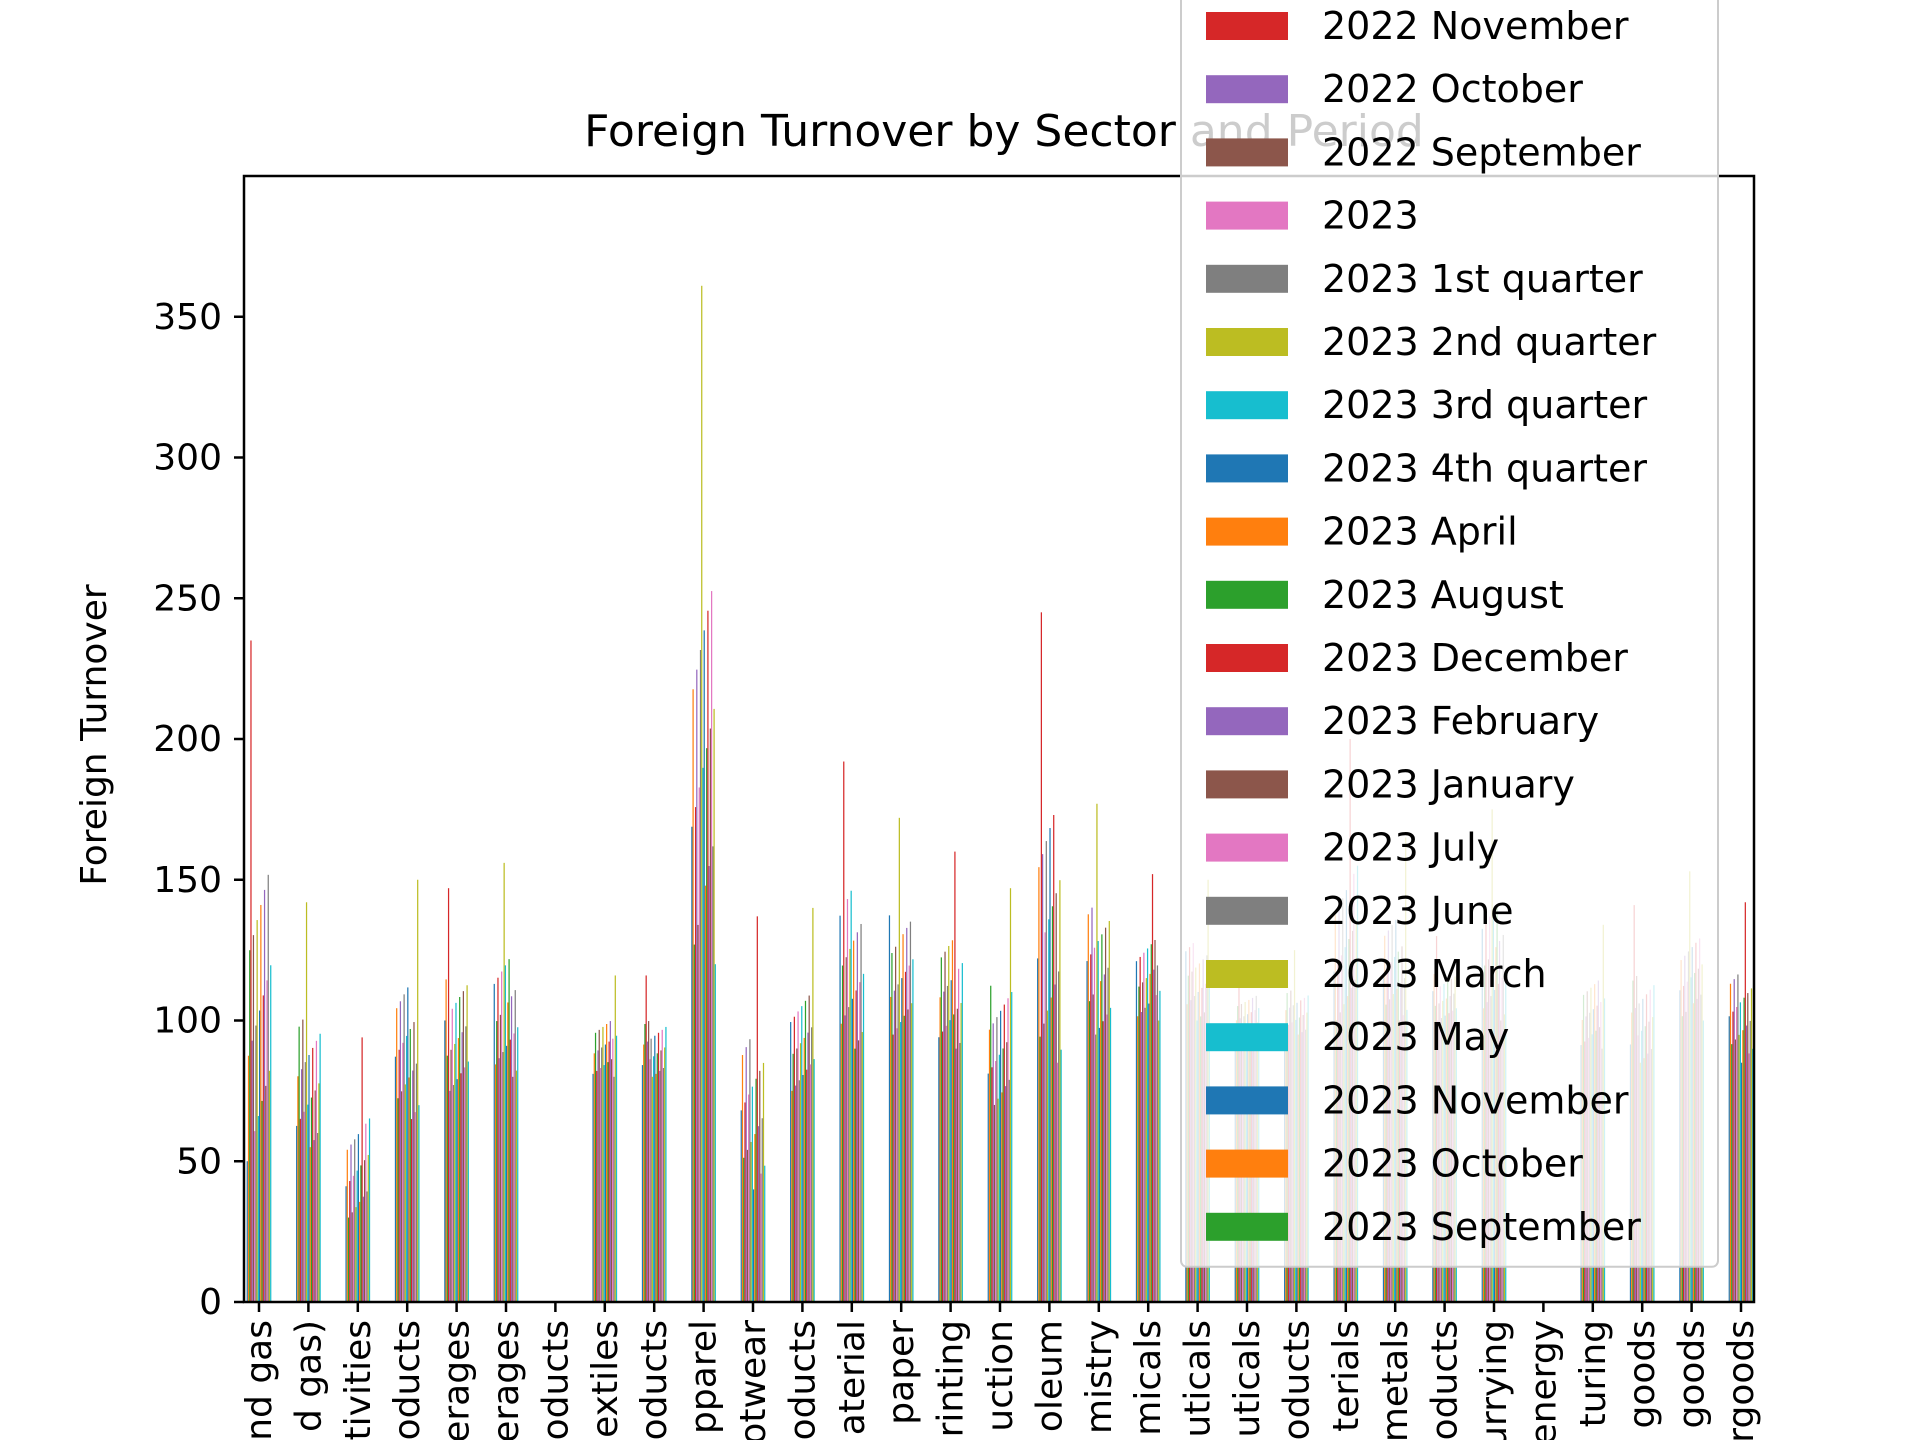 This screenshot has width=1920, height=1444. Describe the element at coordinates (187, 458) in the screenshot. I see `y-tick-label: 300` at that location.